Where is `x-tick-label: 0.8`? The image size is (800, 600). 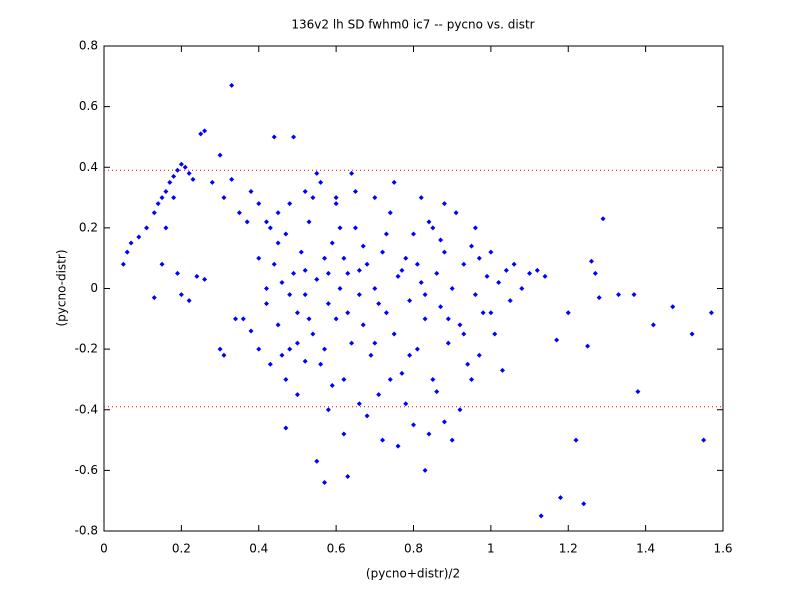
x-tick-label: 0.8 is located at coordinates (413, 549).